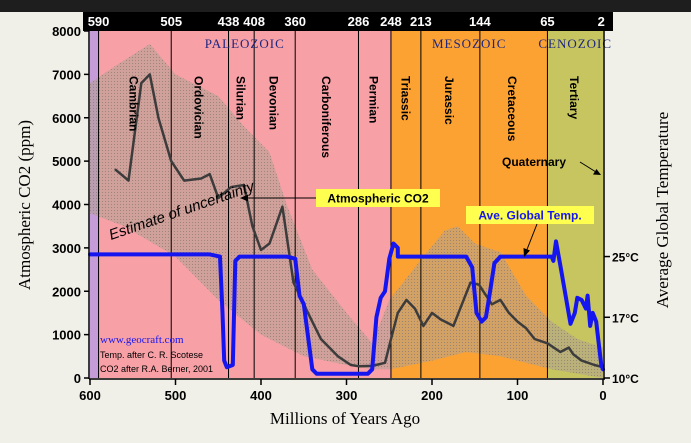  What do you see at coordinates (66, 248) in the screenshot?
I see `y-tick-label-3000: 3000` at bounding box center [66, 248].